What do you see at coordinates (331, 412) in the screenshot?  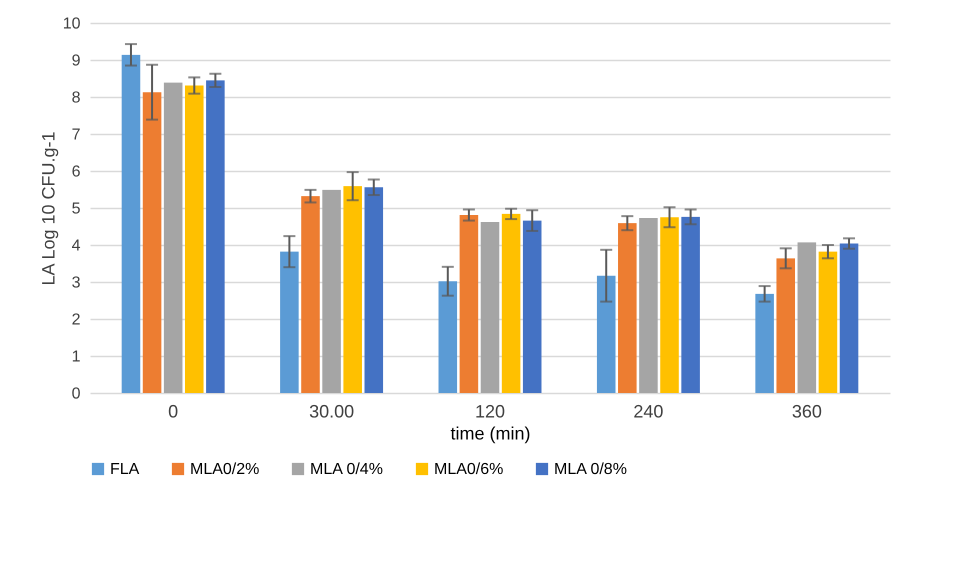 I see `x-tick-label: 30.00` at bounding box center [331, 412].